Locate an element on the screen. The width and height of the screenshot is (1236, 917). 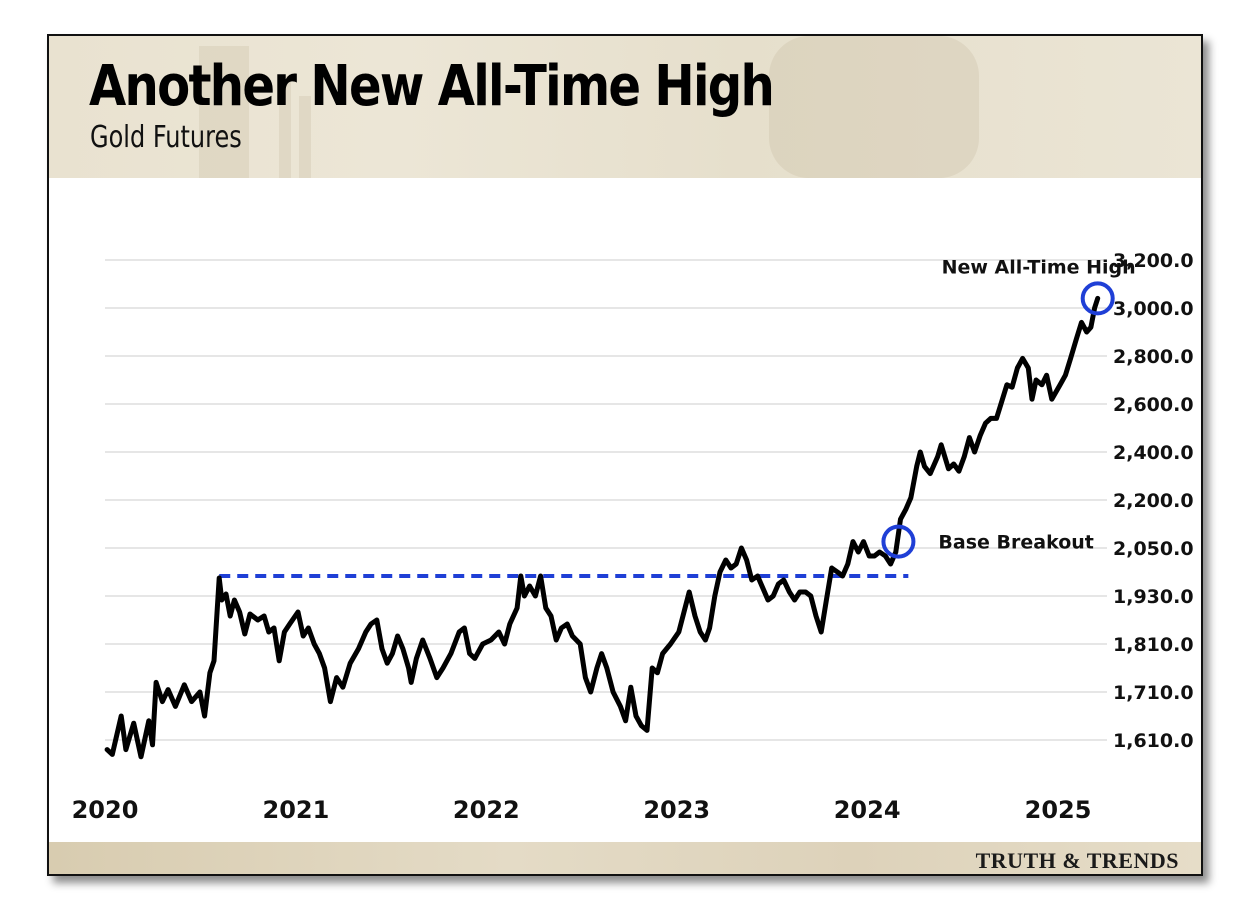
x-axis-labels: 2020 2021 2022 2023 2024 2025 is located at coordinates (582, 810).